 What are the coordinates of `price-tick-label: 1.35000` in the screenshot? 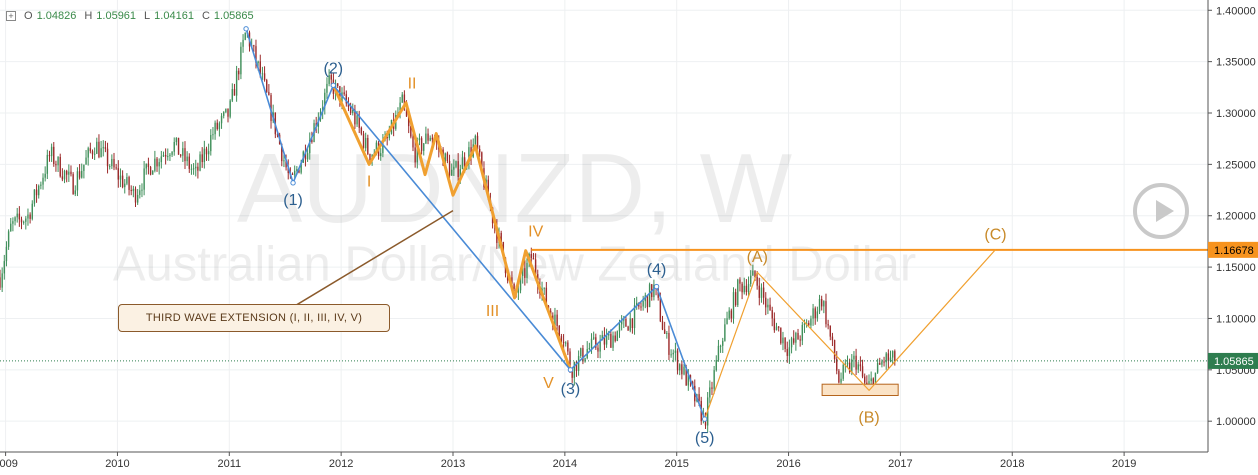 It's located at (1236, 63).